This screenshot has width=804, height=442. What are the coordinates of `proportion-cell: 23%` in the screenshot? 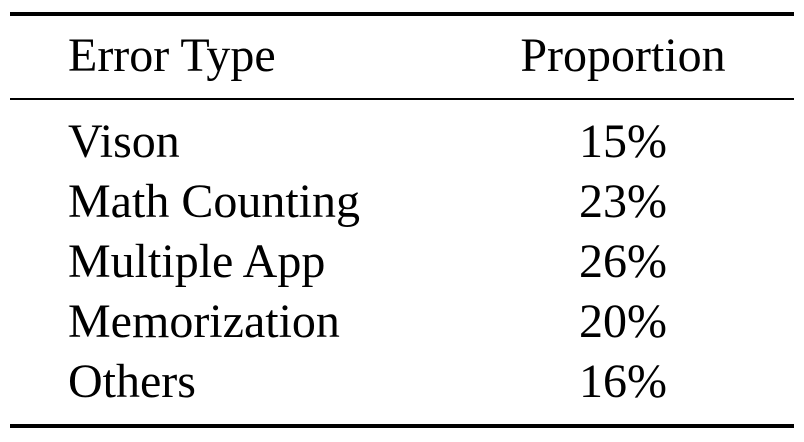 It's located at (623, 201).